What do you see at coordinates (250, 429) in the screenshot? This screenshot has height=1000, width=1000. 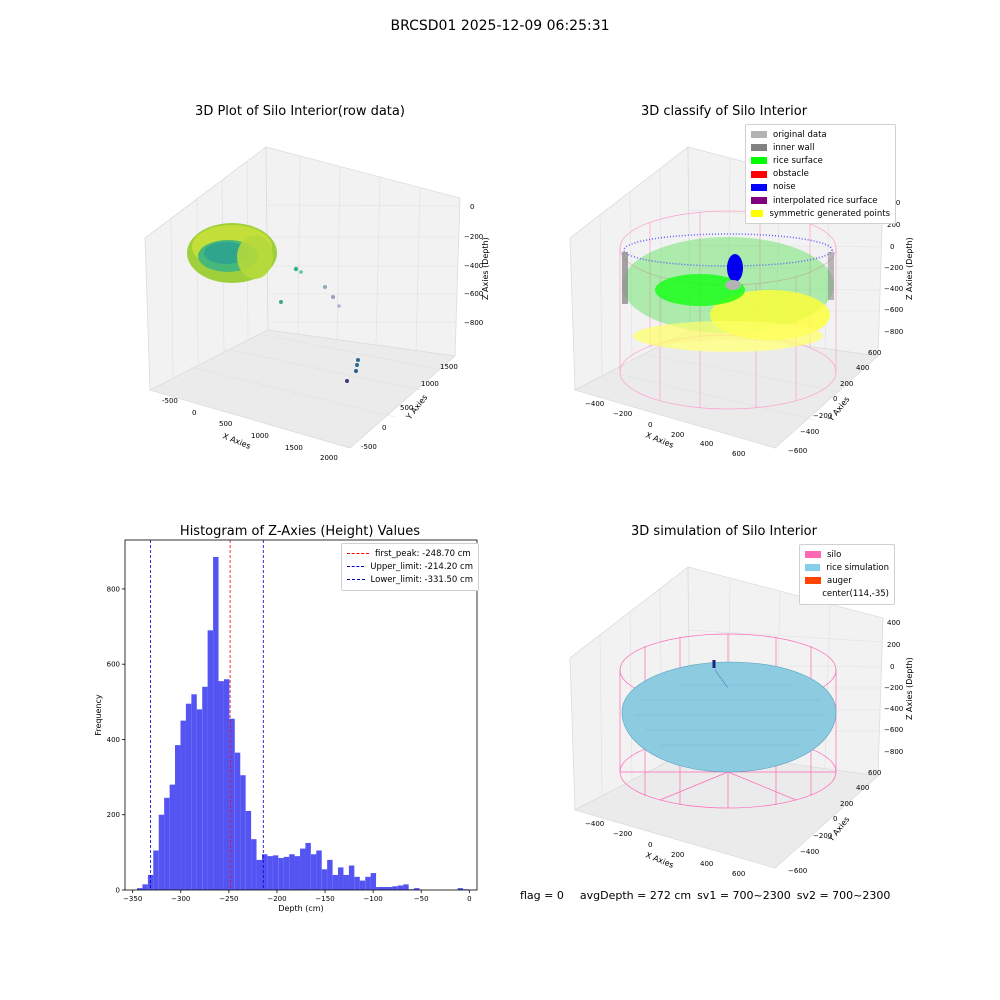 I see `raw-x-tick-labels: -500 0 500 1000 1500 2000` at bounding box center [250, 429].